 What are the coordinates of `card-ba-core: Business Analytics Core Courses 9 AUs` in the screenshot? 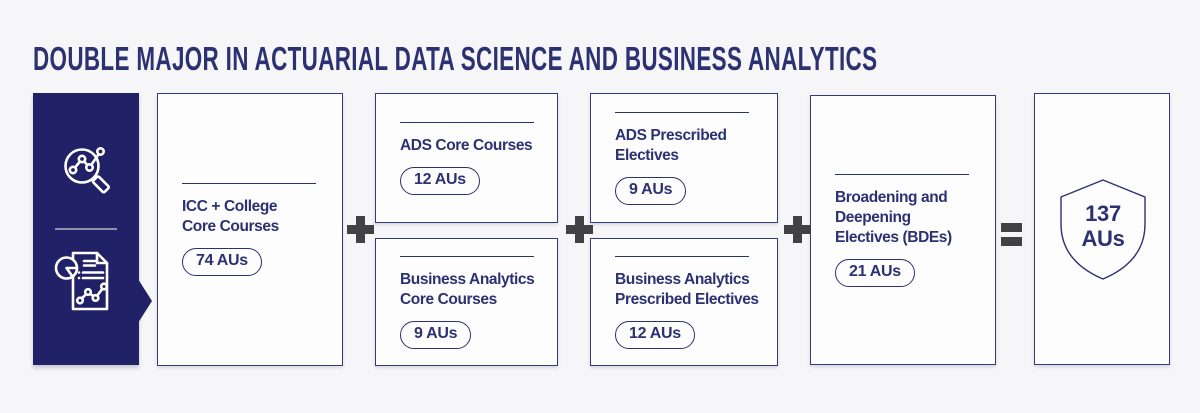 It's located at (466, 302).